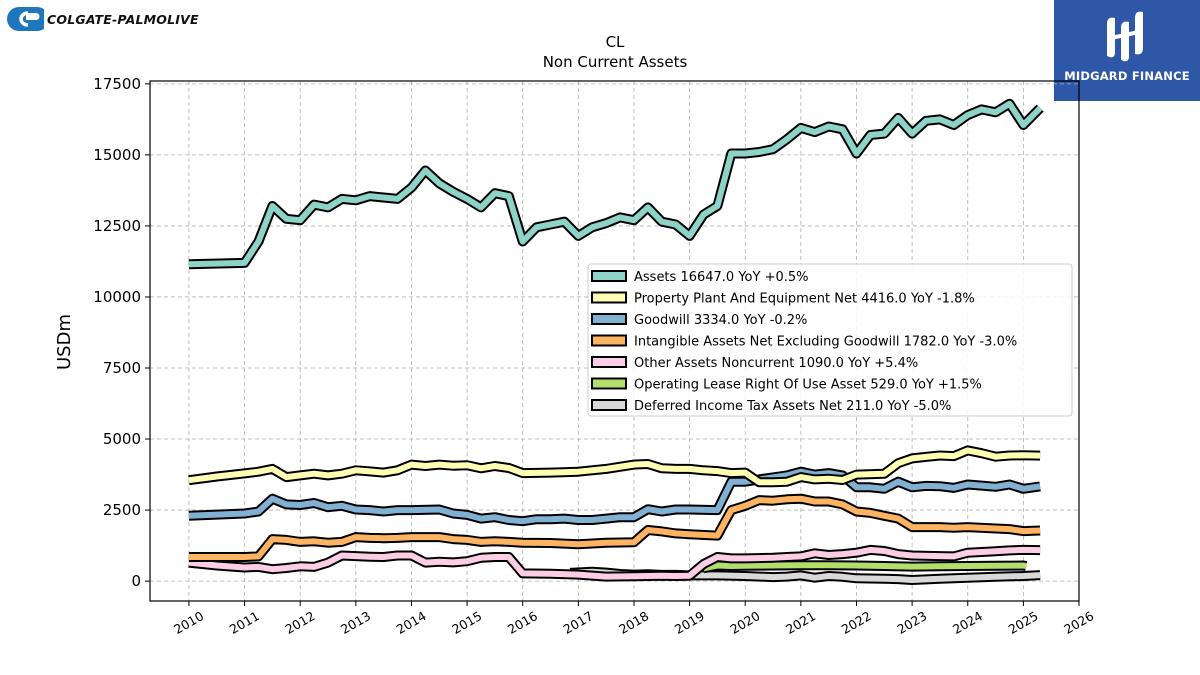  I want to click on midgard-logo-icon, so click(1125, 36).